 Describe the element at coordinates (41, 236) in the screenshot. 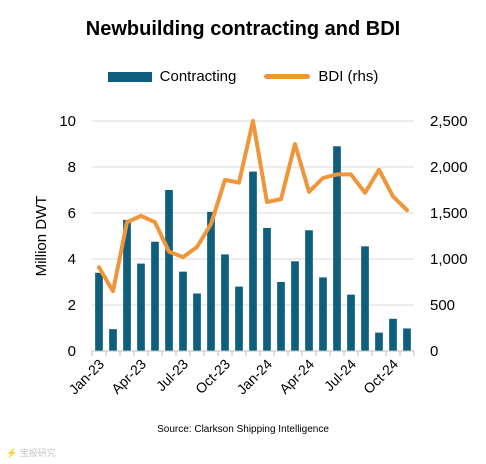

I see `y-axis-title: Million DWT` at that location.